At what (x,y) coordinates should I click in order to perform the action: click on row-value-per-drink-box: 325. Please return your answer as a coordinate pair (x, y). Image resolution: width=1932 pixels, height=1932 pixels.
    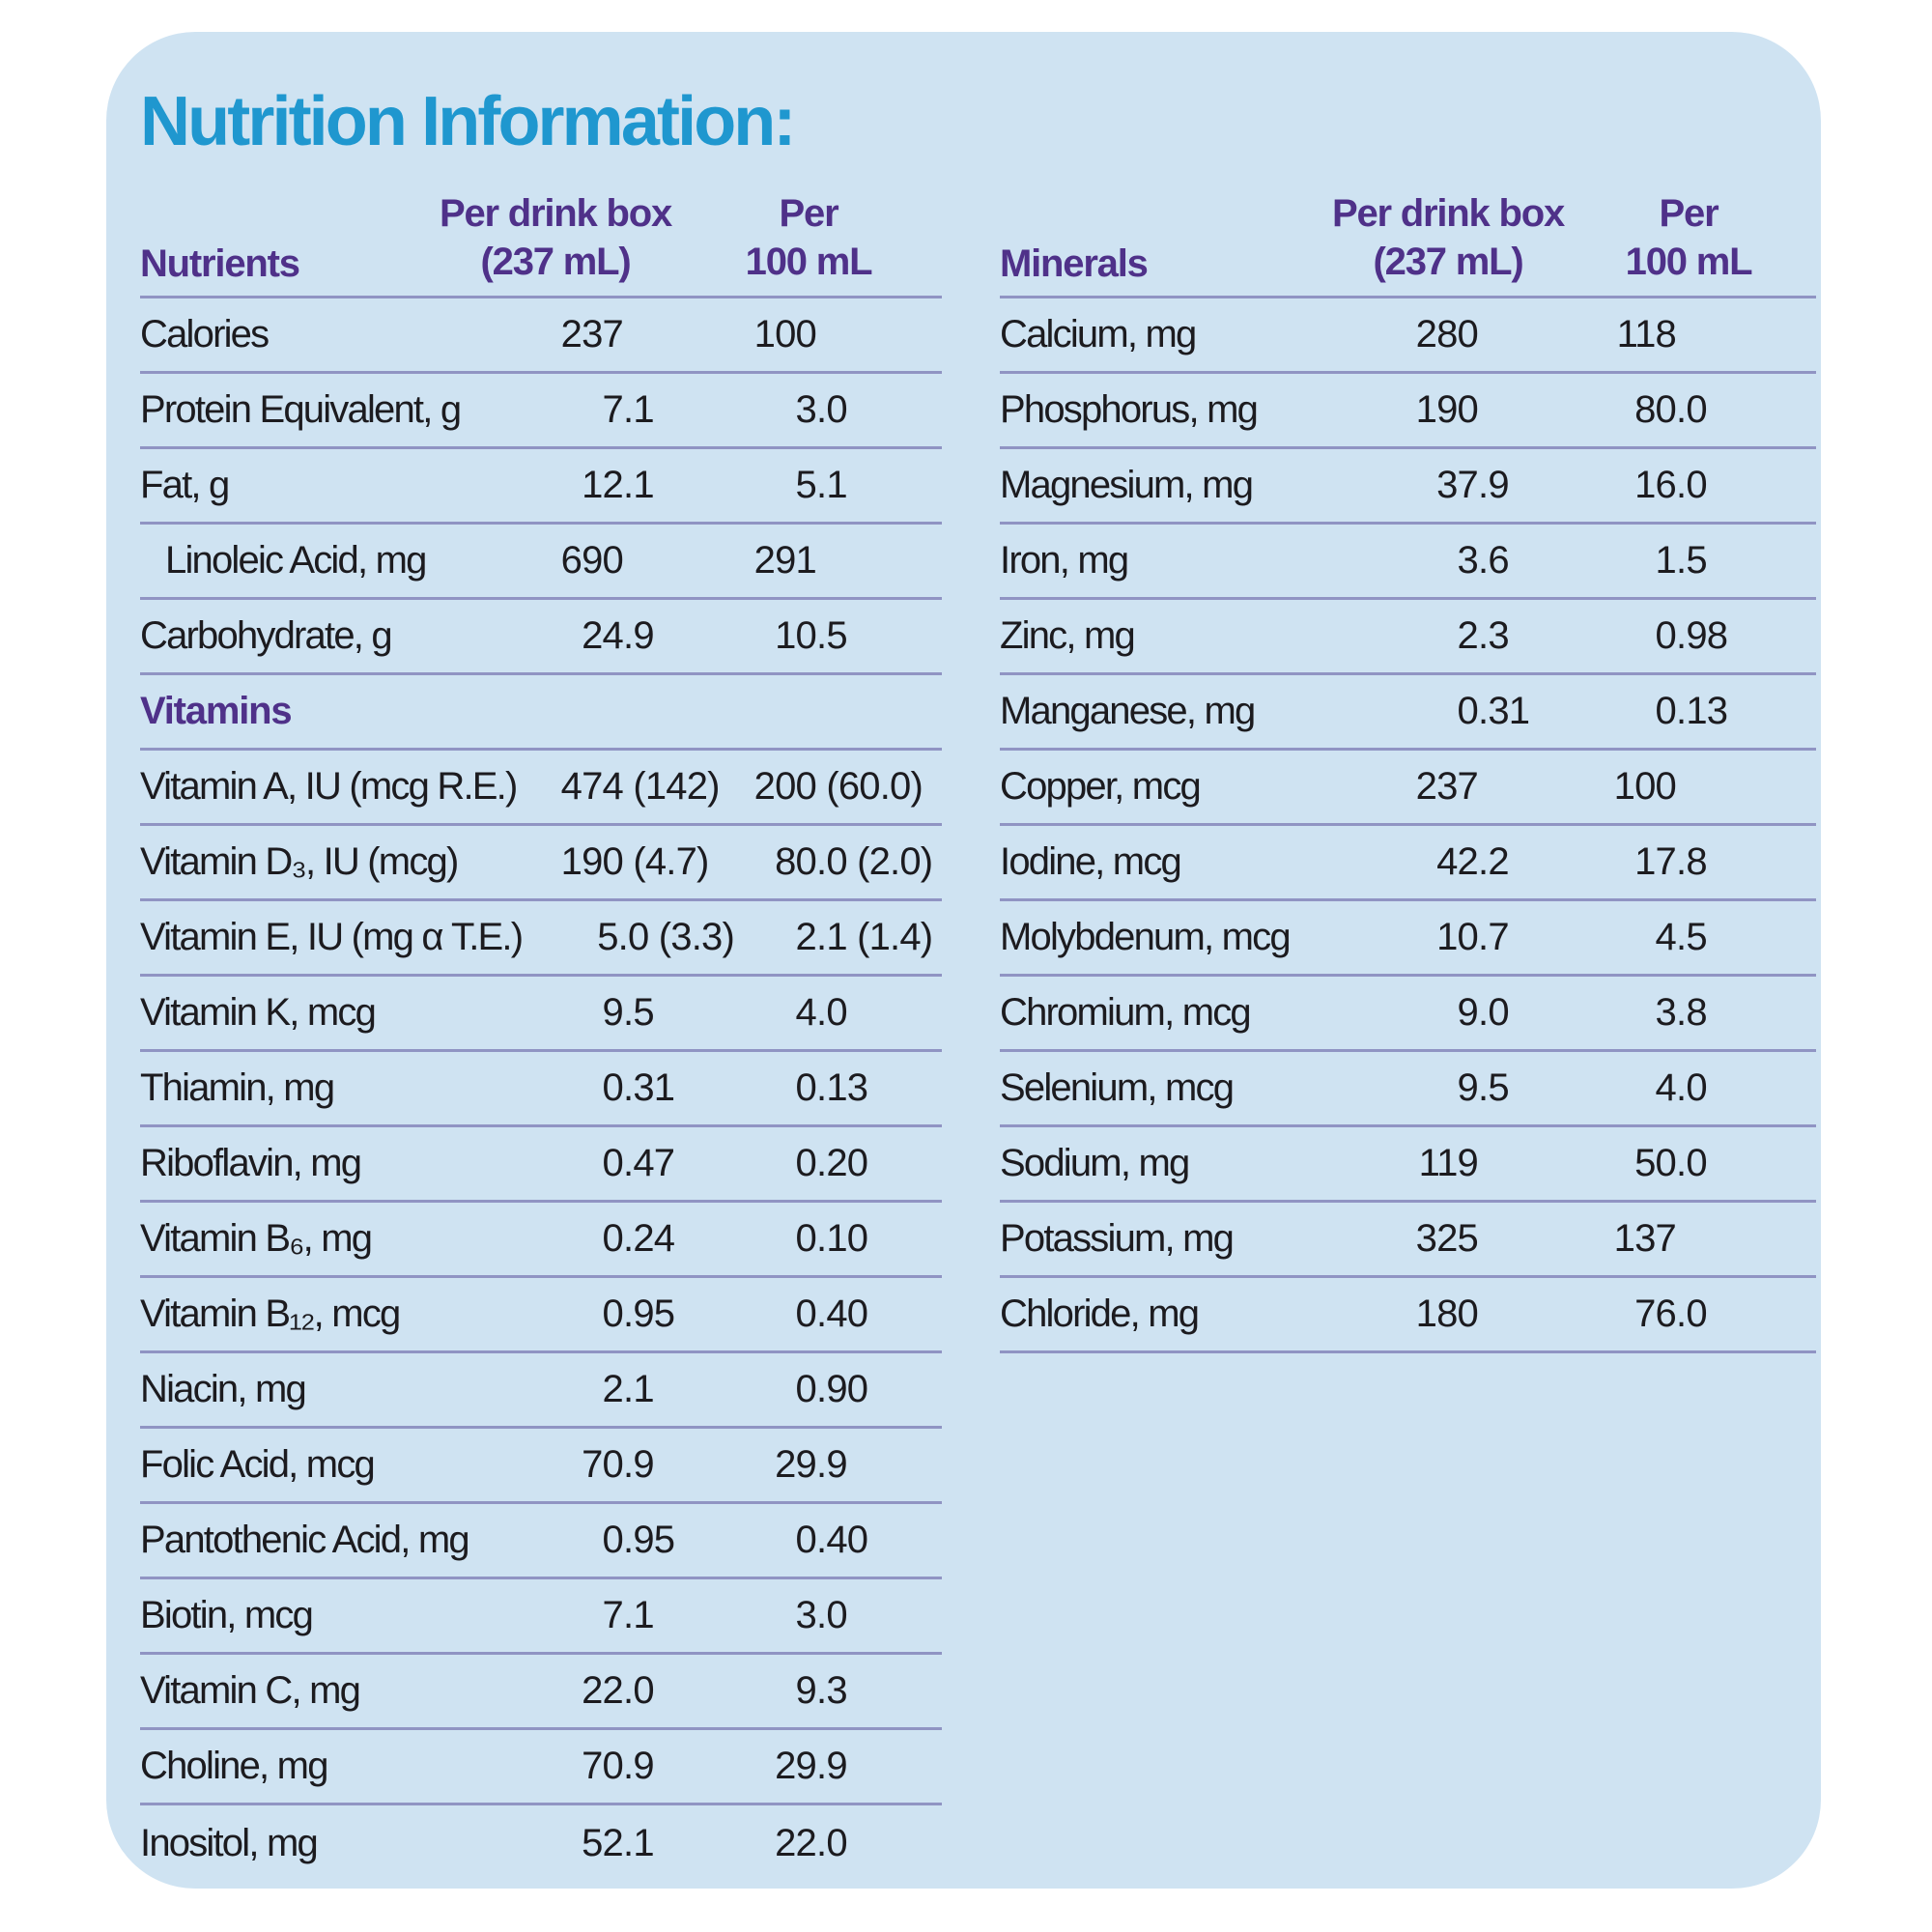
    Looking at the image, I should click on (1434, 1239).